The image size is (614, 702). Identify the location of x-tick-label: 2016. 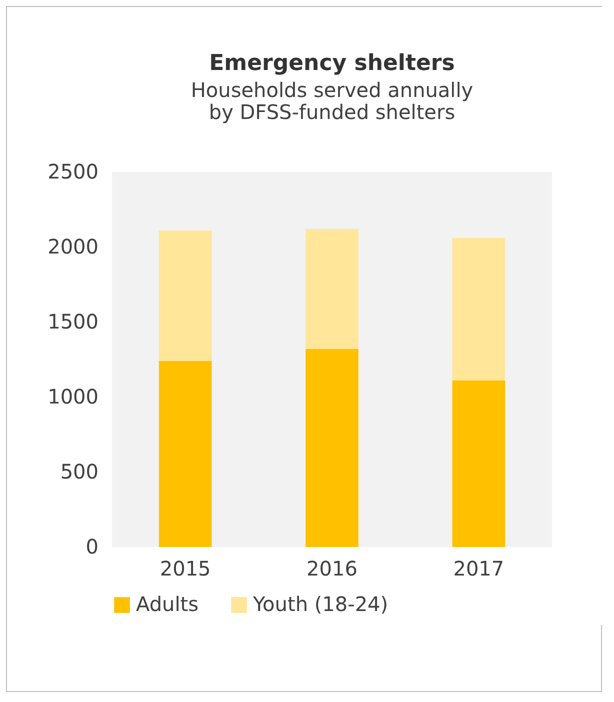
(332, 568).